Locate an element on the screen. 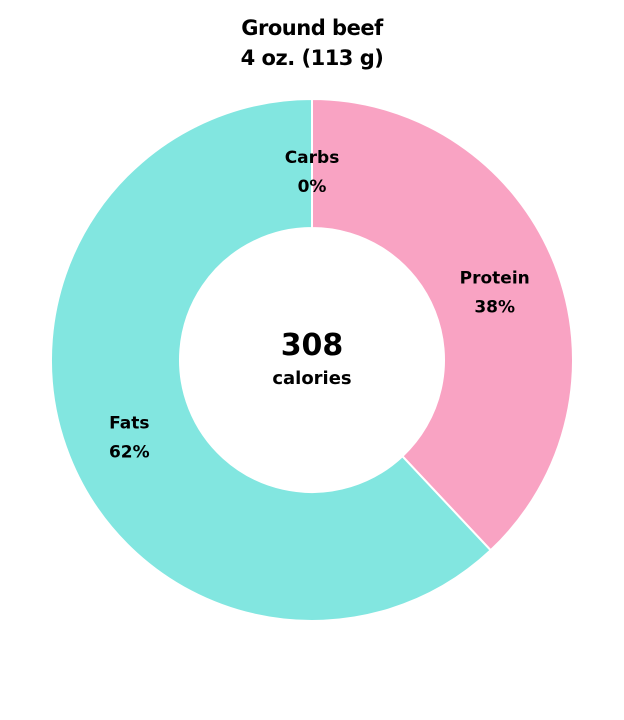 This screenshot has height=720, width=624. slice-percent-fats: 62% is located at coordinates (129, 452).